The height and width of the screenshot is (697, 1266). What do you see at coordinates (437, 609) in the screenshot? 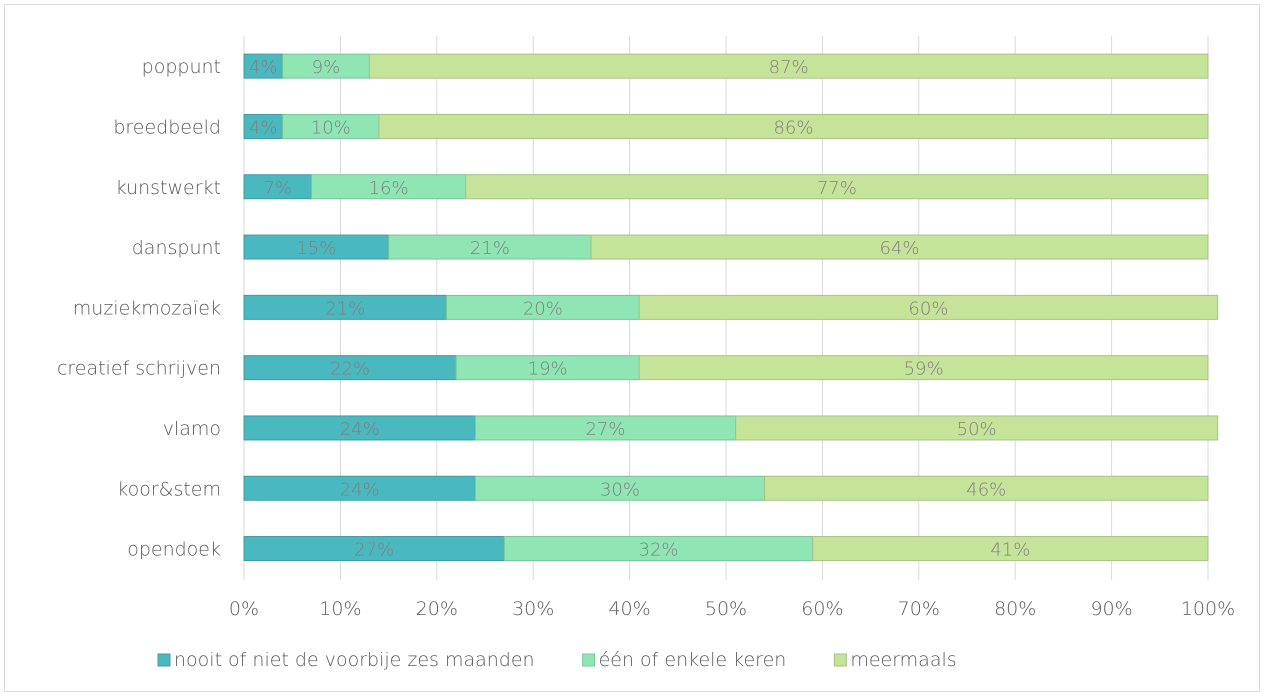
I see `x-tick-label: 20%` at bounding box center [437, 609].